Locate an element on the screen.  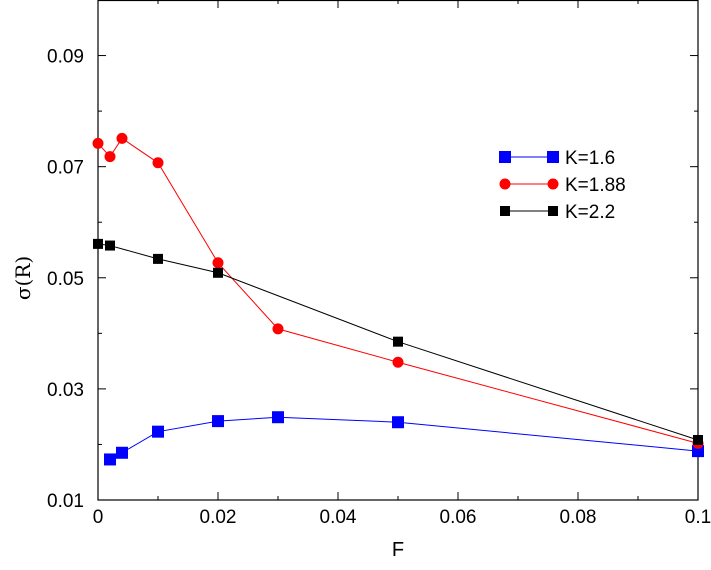
y-tick-label: 0.03 is located at coordinates (65, 390).